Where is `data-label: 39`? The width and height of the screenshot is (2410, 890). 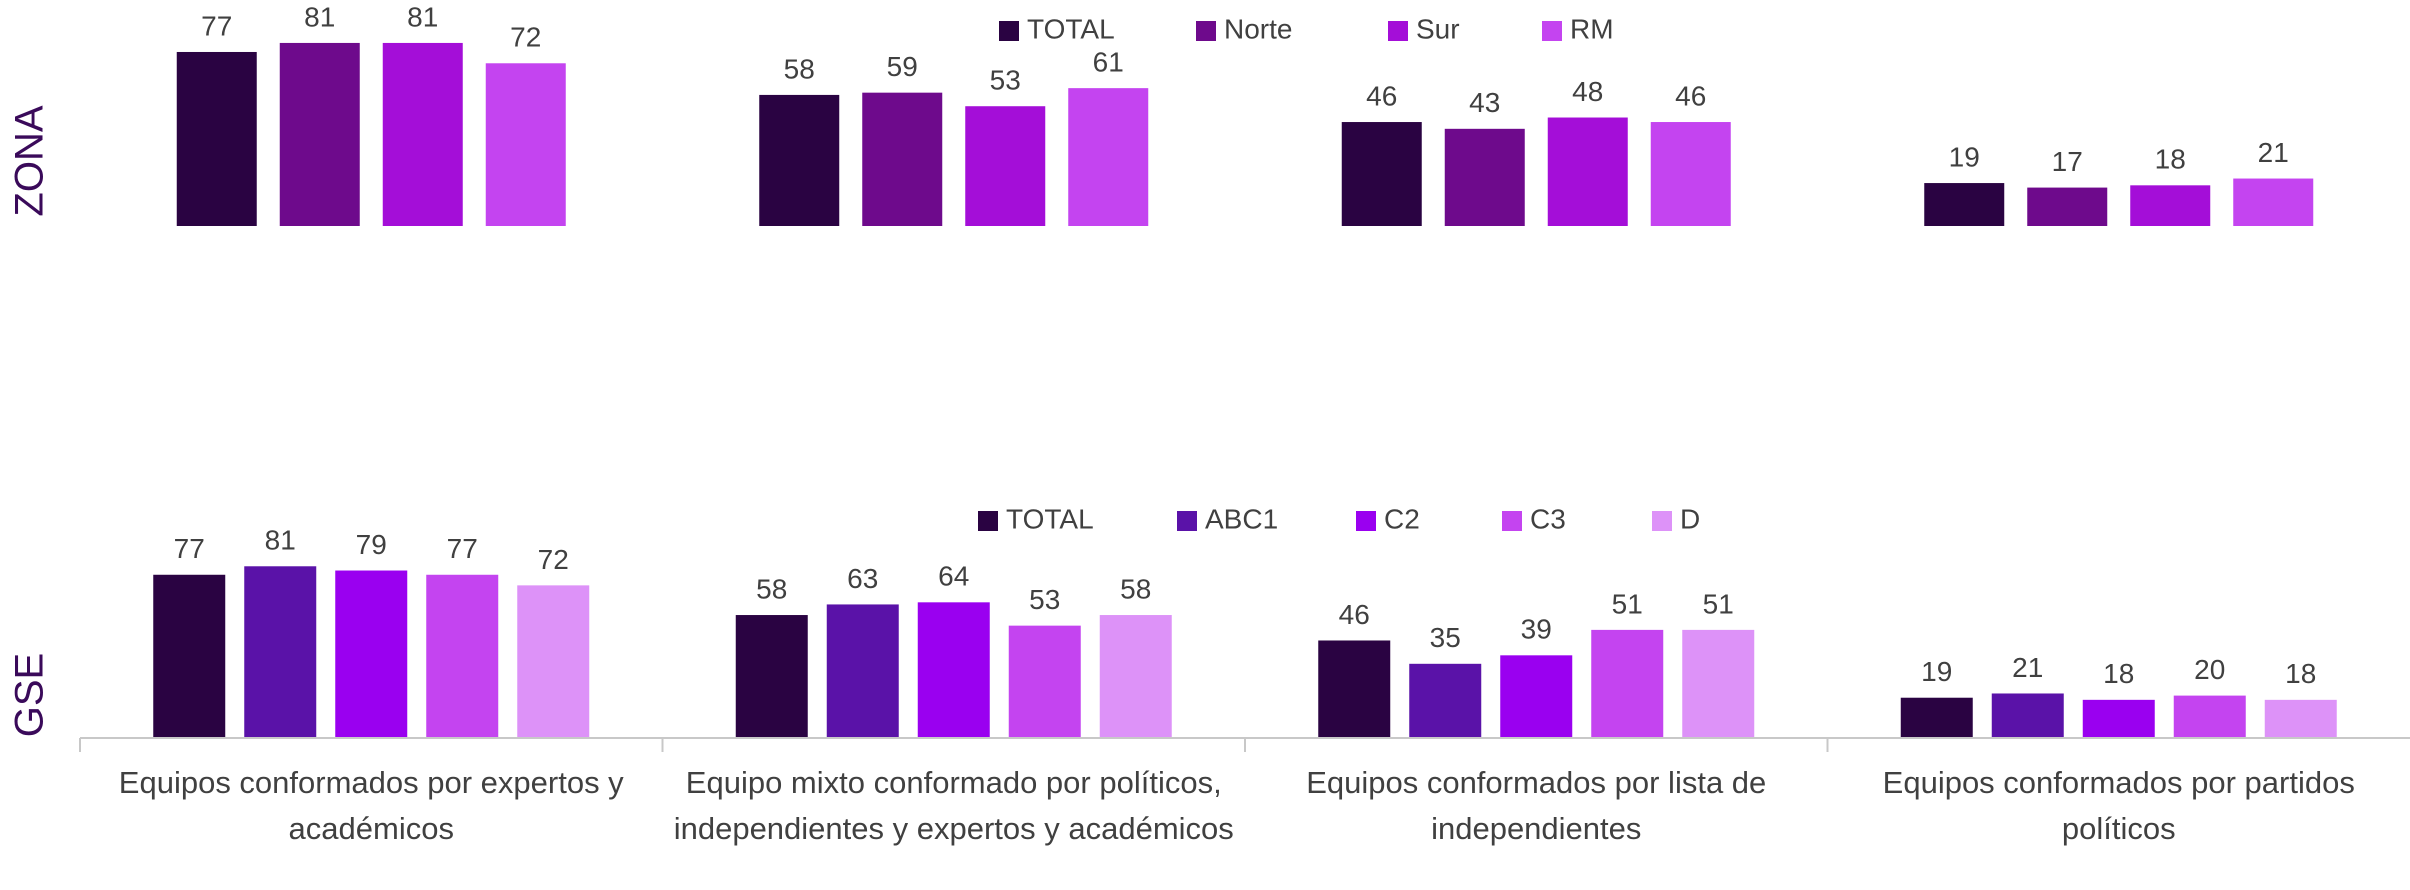 data-label: 39 is located at coordinates (1536, 629).